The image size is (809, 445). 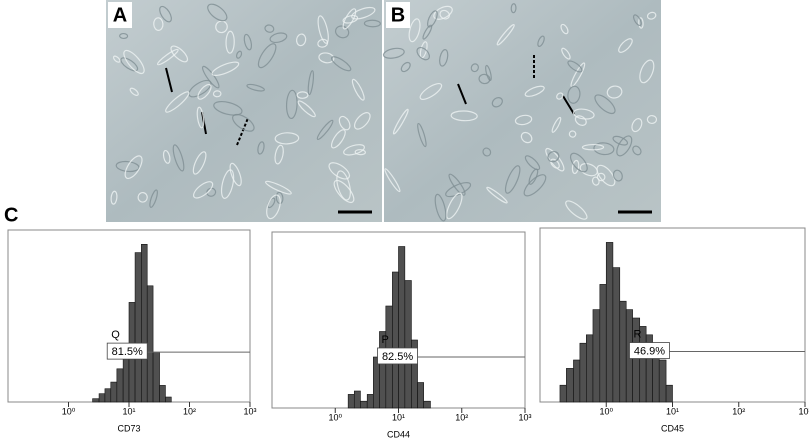 I want to click on panel-label: B, so click(x=398, y=15).